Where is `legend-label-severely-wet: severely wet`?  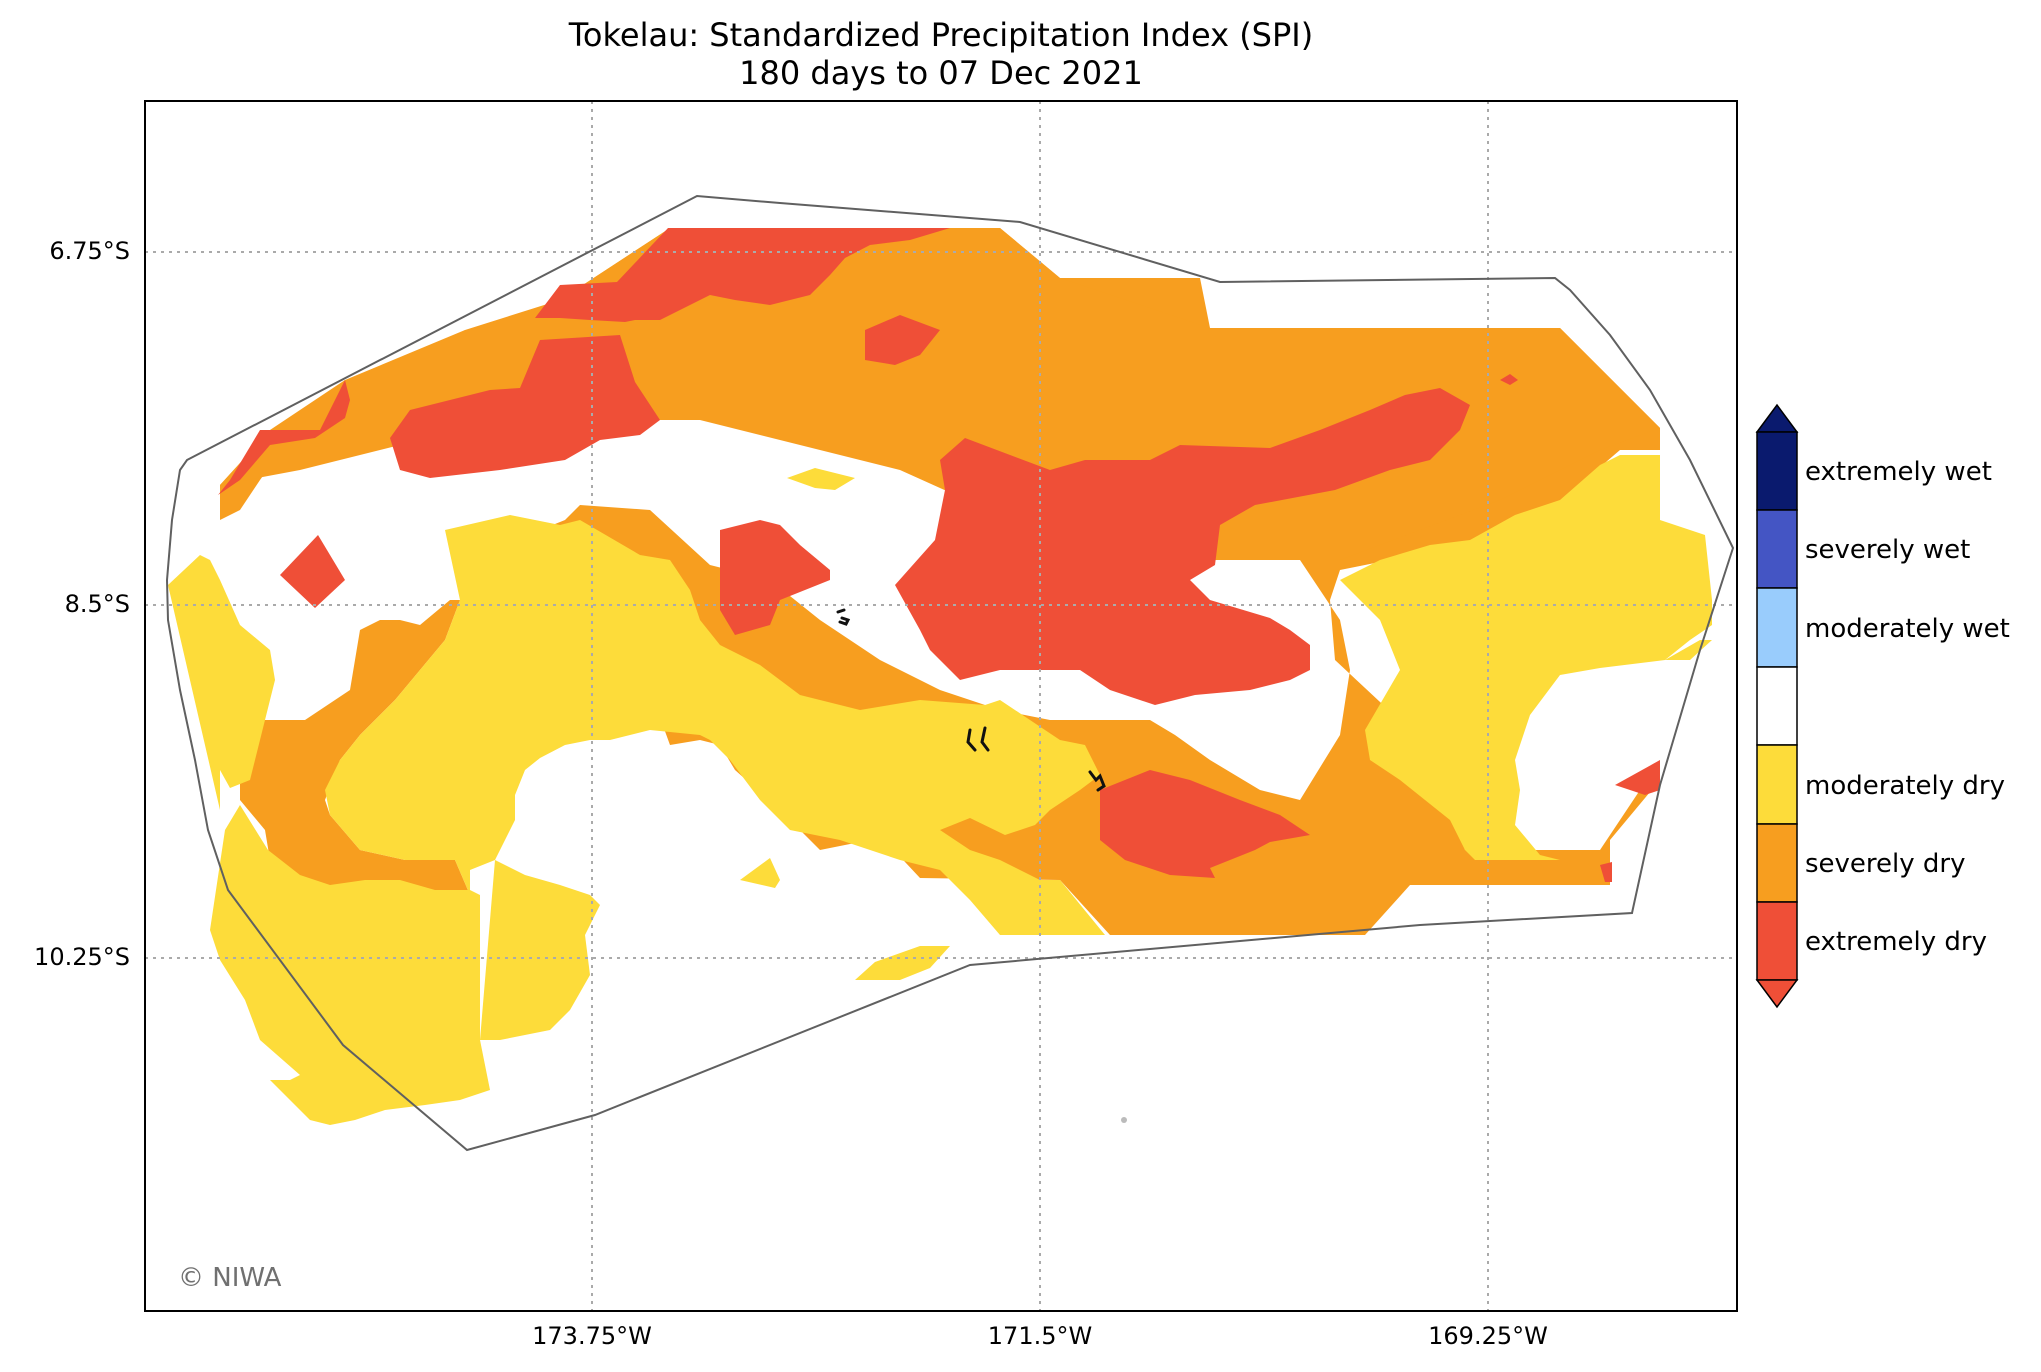
legend-label-severely-wet: severely wet is located at coordinates (1888, 550).